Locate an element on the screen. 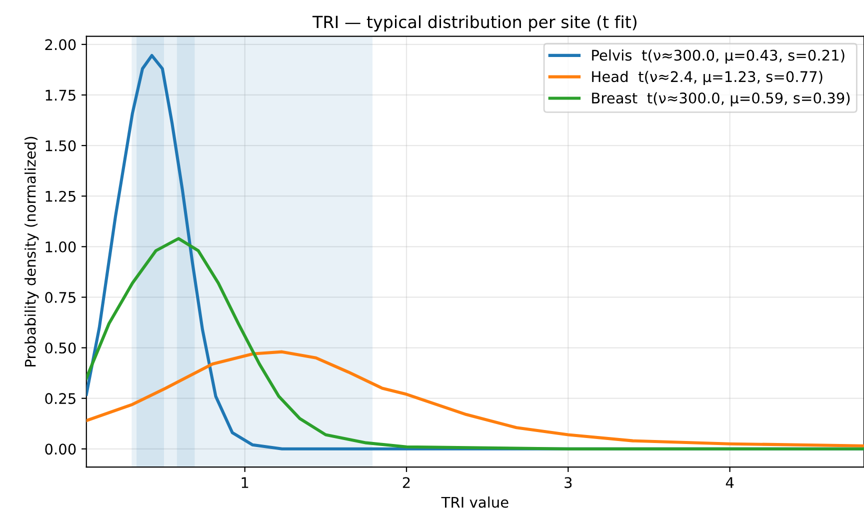 This screenshot has height=519, width=864. y-tick-label: 0.50 is located at coordinates (60, 348).